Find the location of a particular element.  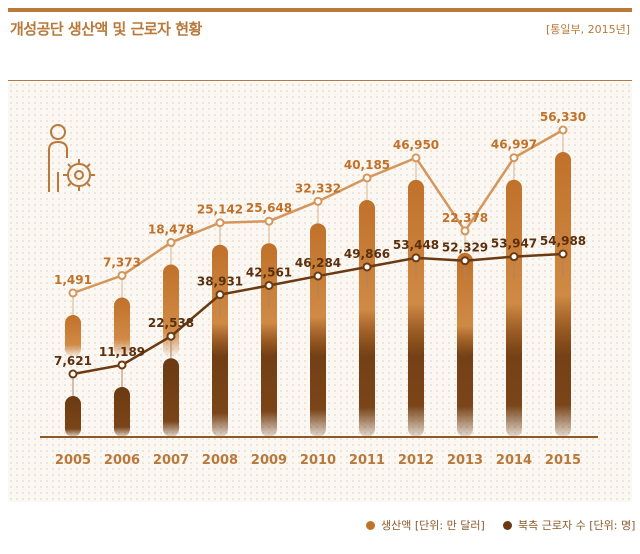

production-bar-2013 is located at coordinates (465, 304).